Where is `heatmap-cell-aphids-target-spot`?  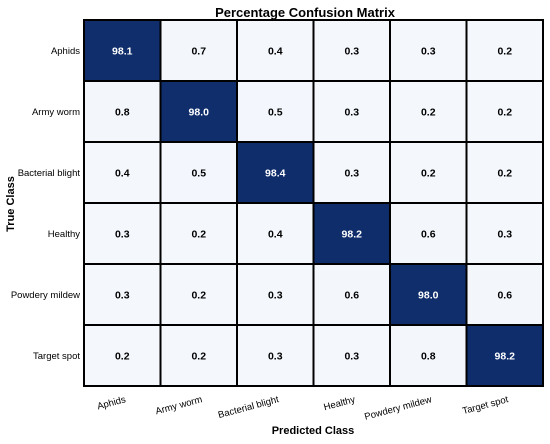 heatmap-cell-aphids-target-spot is located at coordinates (504, 50).